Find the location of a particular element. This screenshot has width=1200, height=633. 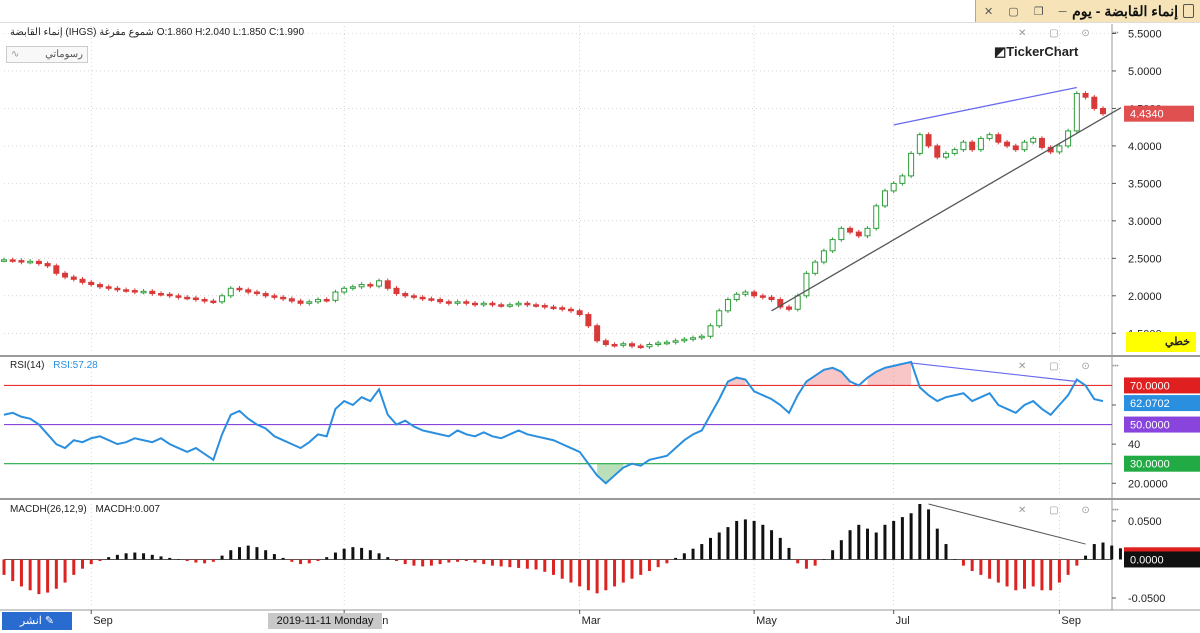

share-button: انشر ✎ is located at coordinates (37, 621).